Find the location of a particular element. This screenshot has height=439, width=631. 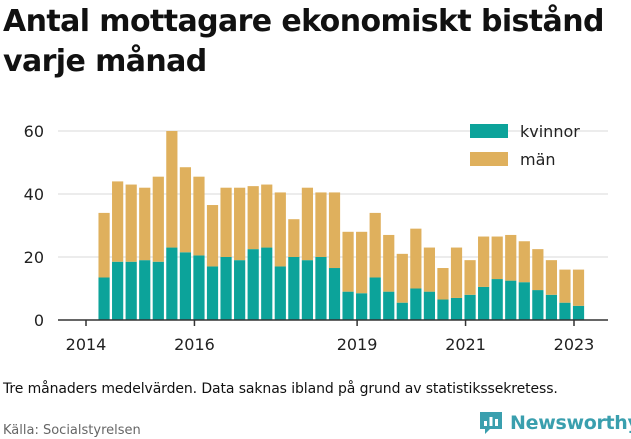

x-tick-label: 2019 is located at coordinates (357, 344).